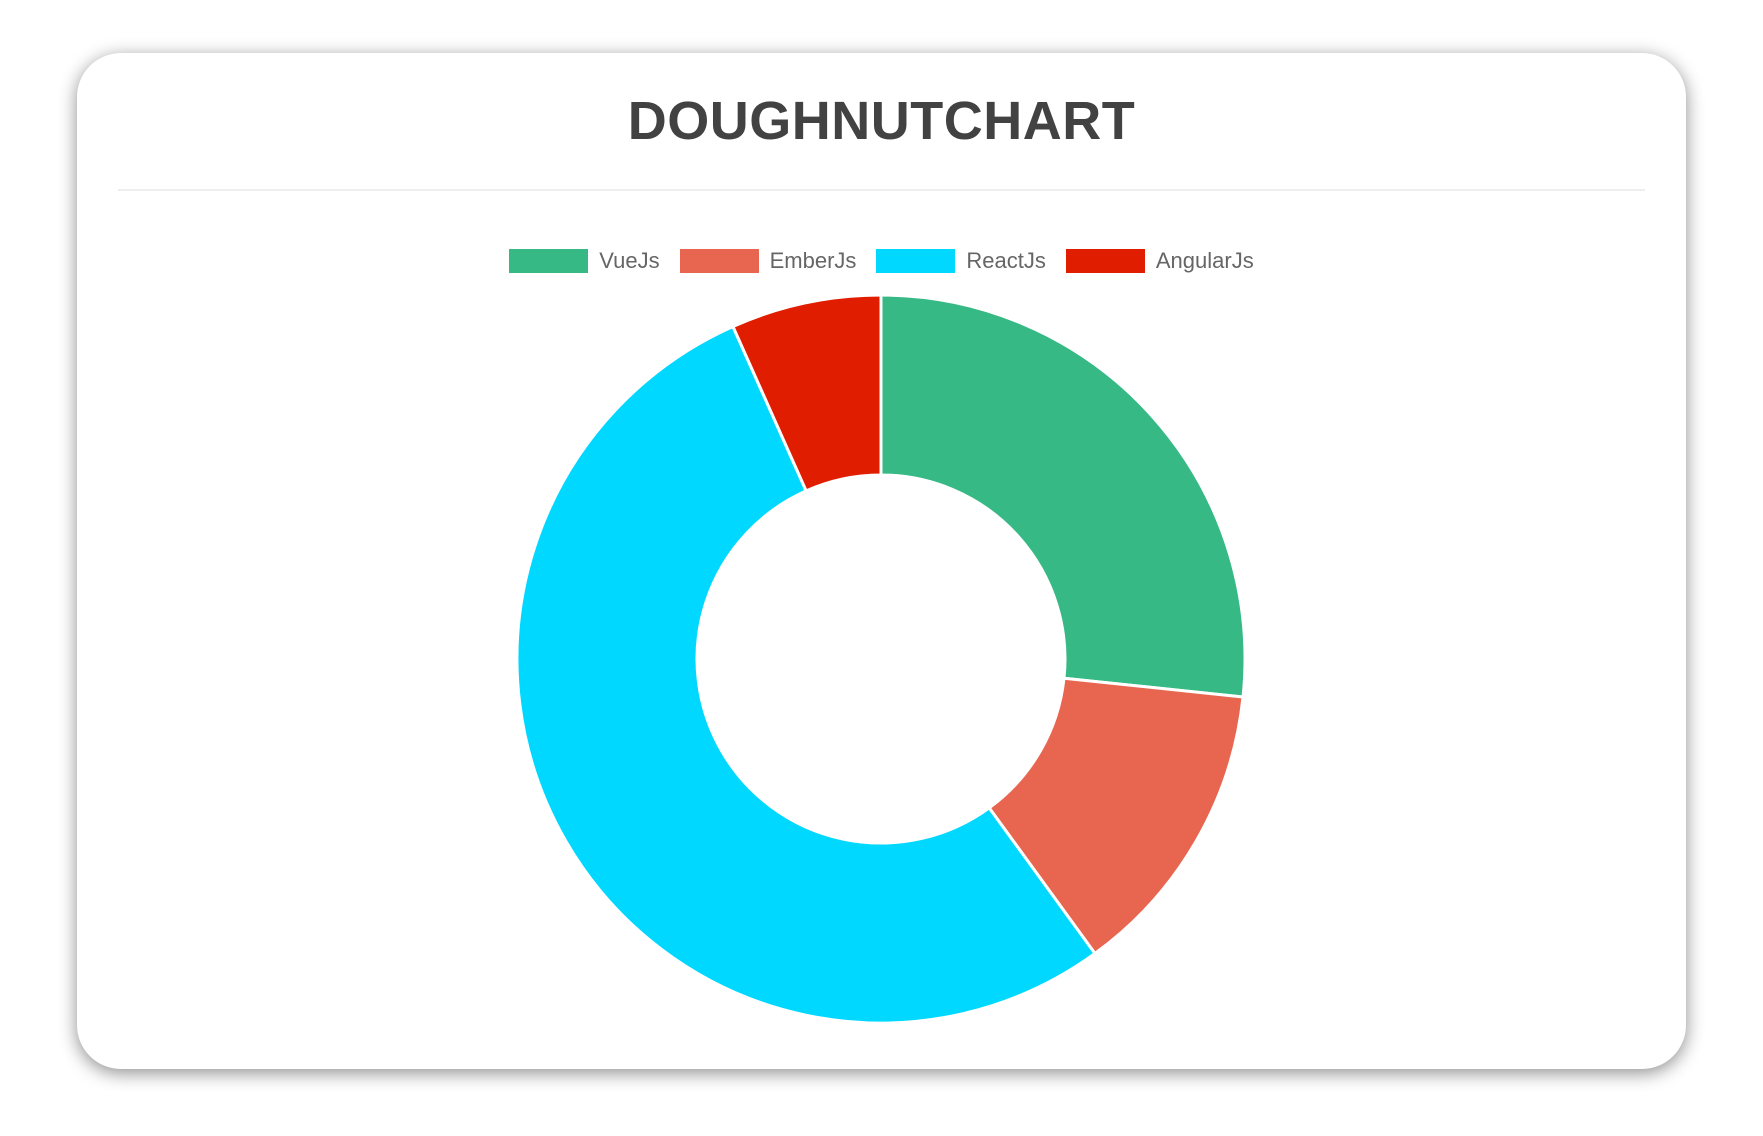  What do you see at coordinates (881, 121) in the screenshot?
I see `chart-title: DOUGHNUTCHART` at bounding box center [881, 121].